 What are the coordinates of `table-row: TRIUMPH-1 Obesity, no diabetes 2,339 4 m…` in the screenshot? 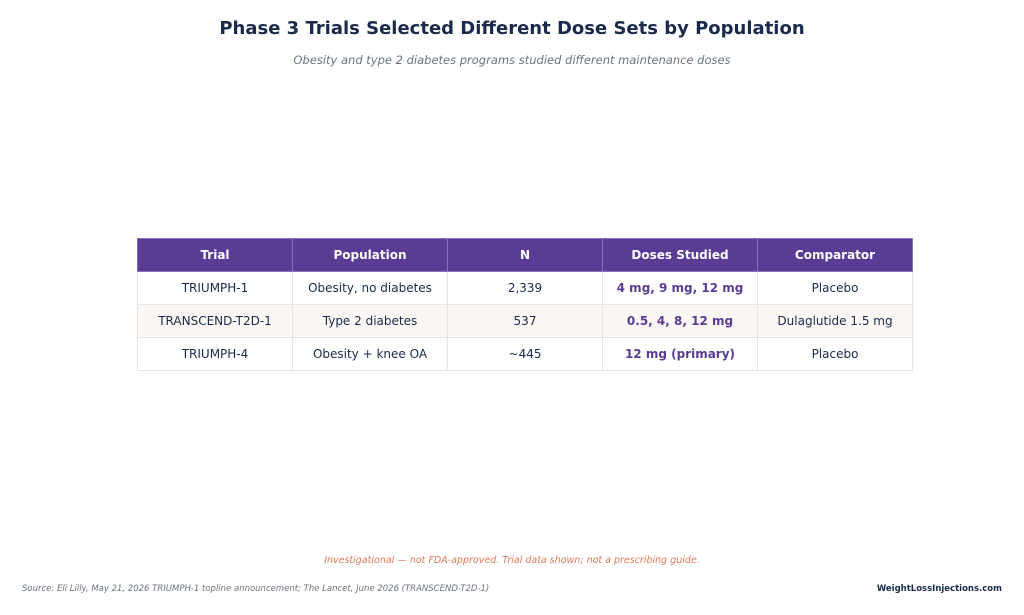 It's located at (525, 288).